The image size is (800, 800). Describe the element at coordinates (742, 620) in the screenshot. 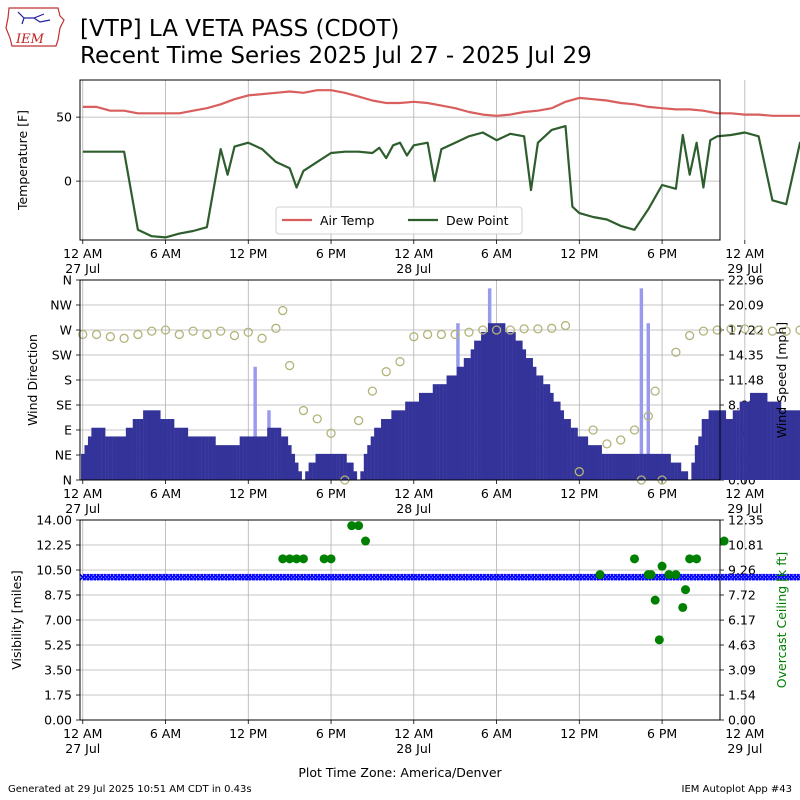

I see `y2-tick-label: 6.17` at that location.